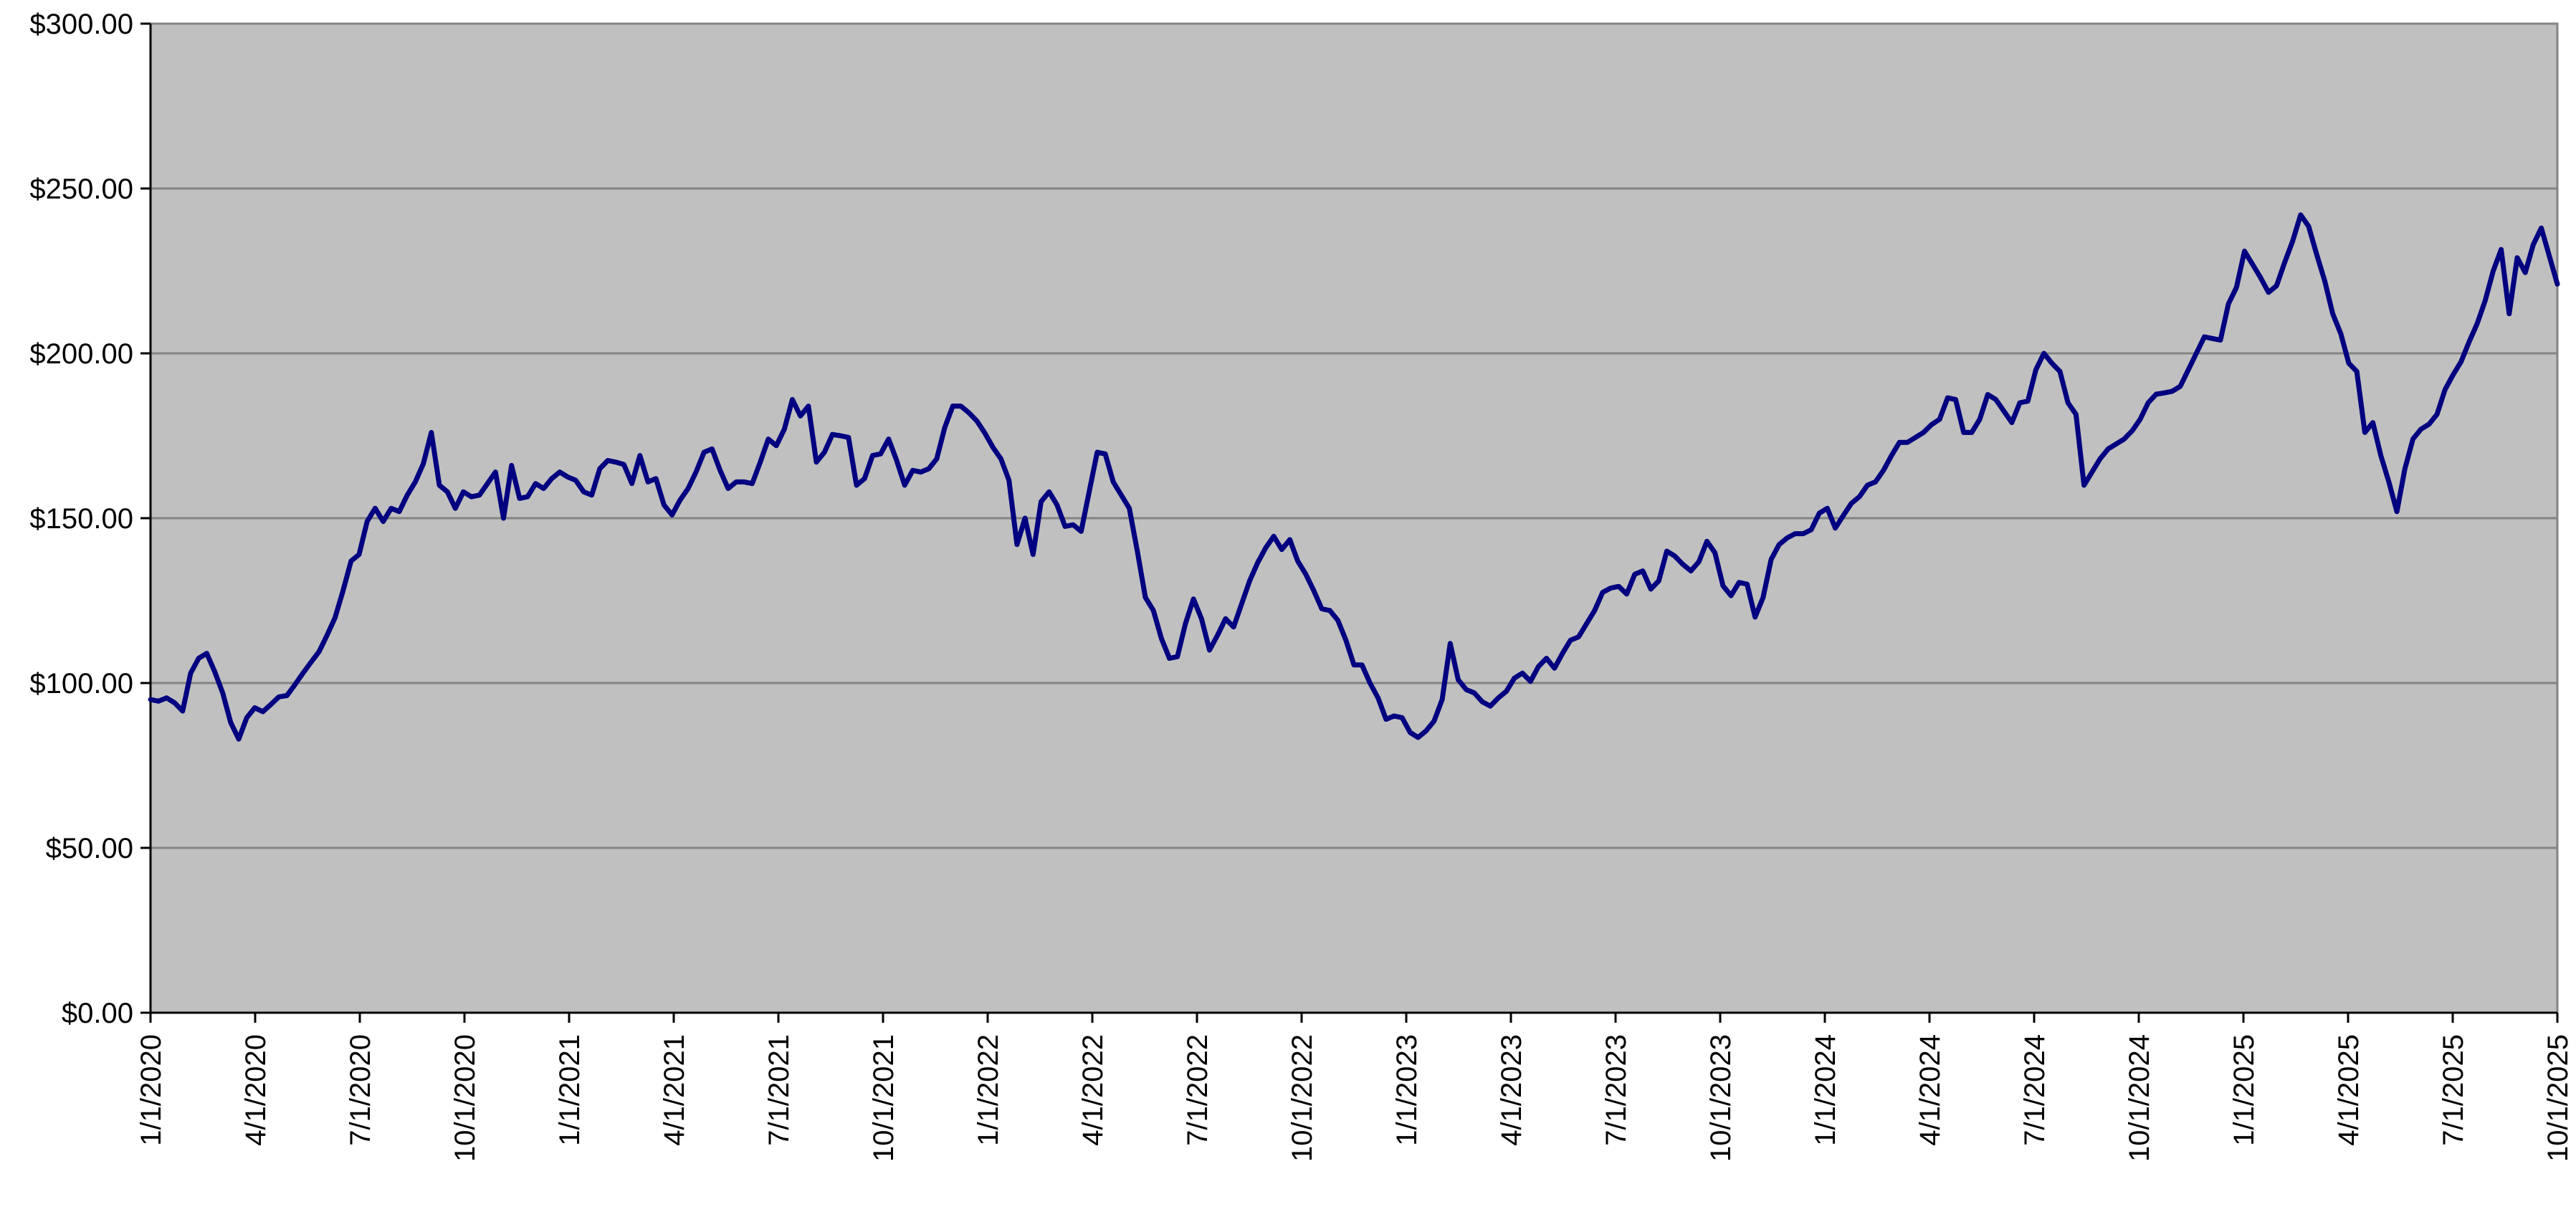  What do you see at coordinates (779, 1090) in the screenshot?
I see `x-axis-label: 7/1/2021` at bounding box center [779, 1090].